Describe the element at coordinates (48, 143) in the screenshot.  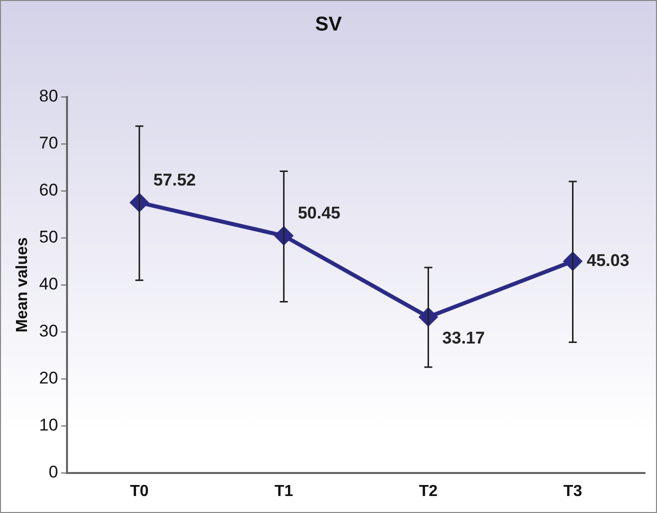
I see `y-tick-label: 70` at that location.